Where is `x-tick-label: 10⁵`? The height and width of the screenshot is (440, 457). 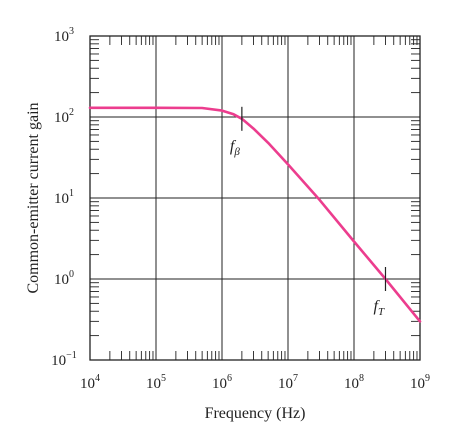
x-tick-label: 10⁵ is located at coordinates (156, 382).